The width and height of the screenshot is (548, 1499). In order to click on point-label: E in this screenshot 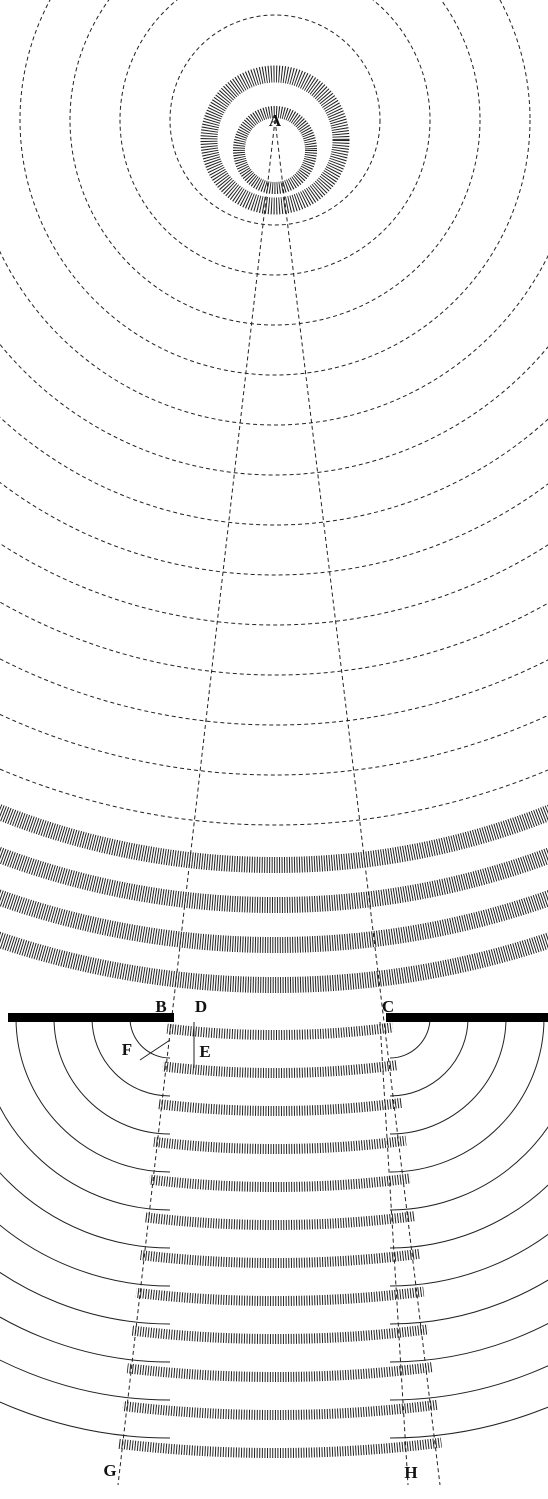, I will do `click(204, 1051)`.